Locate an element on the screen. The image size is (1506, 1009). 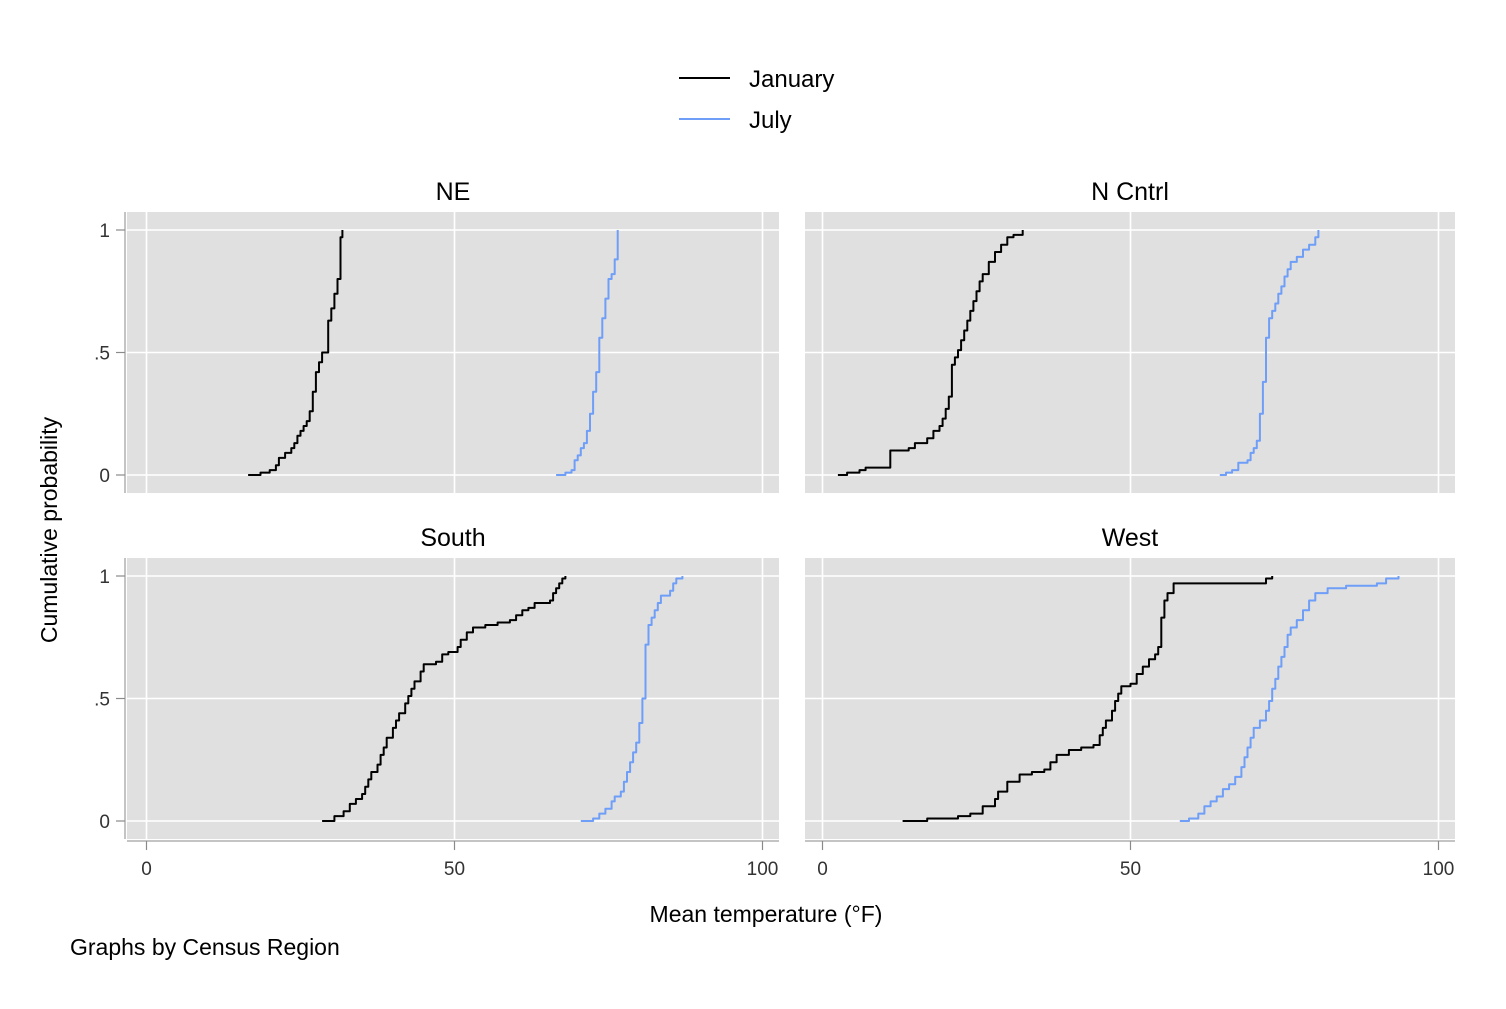
panel-ne: NE 0 .5 1 is located at coordinates (436, 335).